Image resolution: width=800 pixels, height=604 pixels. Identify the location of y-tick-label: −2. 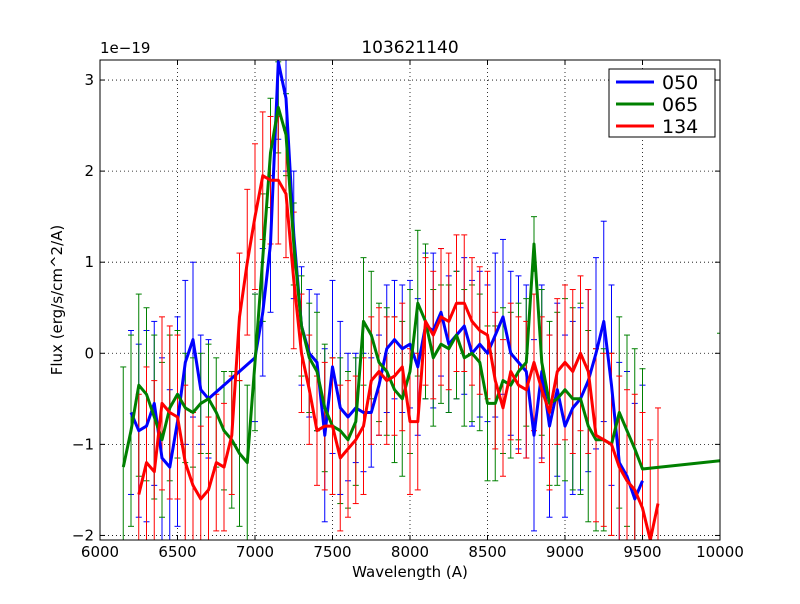
(83, 535).